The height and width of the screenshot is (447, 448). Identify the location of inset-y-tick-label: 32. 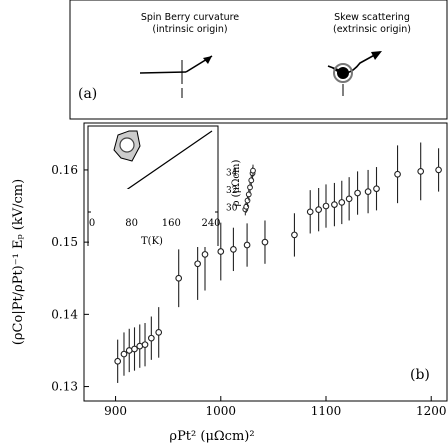
(231, 191).